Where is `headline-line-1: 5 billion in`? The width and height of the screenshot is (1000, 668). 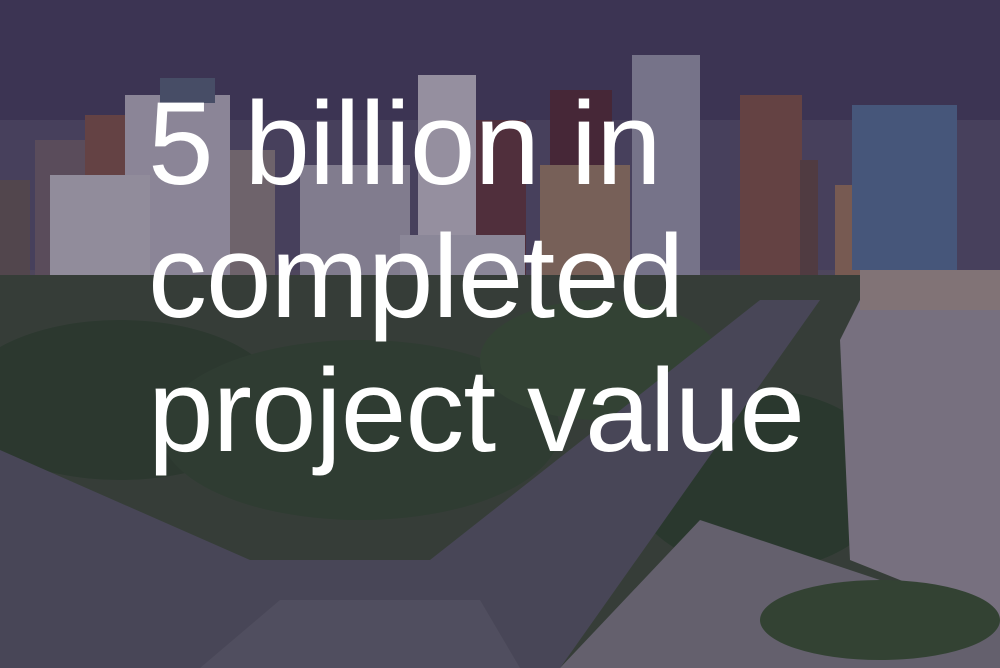 headline-line-1: 5 billion in is located at coordinates (405, 144).